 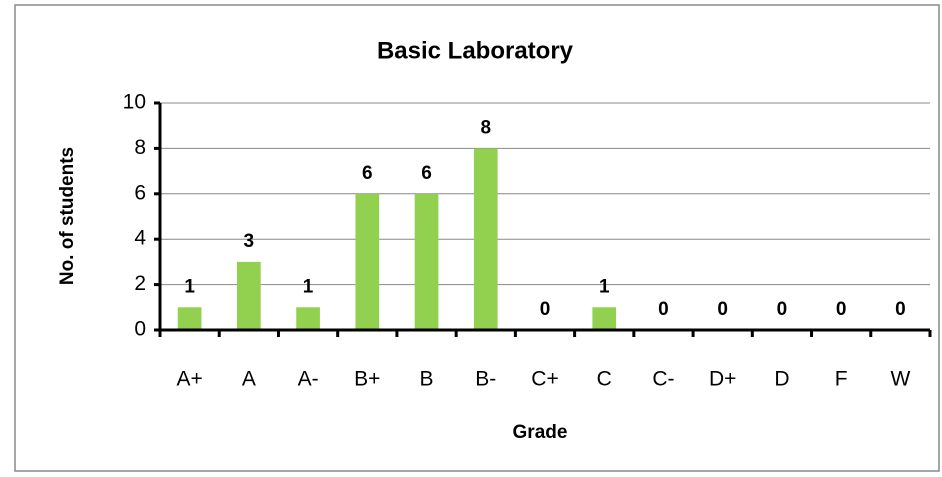 I want to click on y-tick-label: 10, so click(x=134, y=102).